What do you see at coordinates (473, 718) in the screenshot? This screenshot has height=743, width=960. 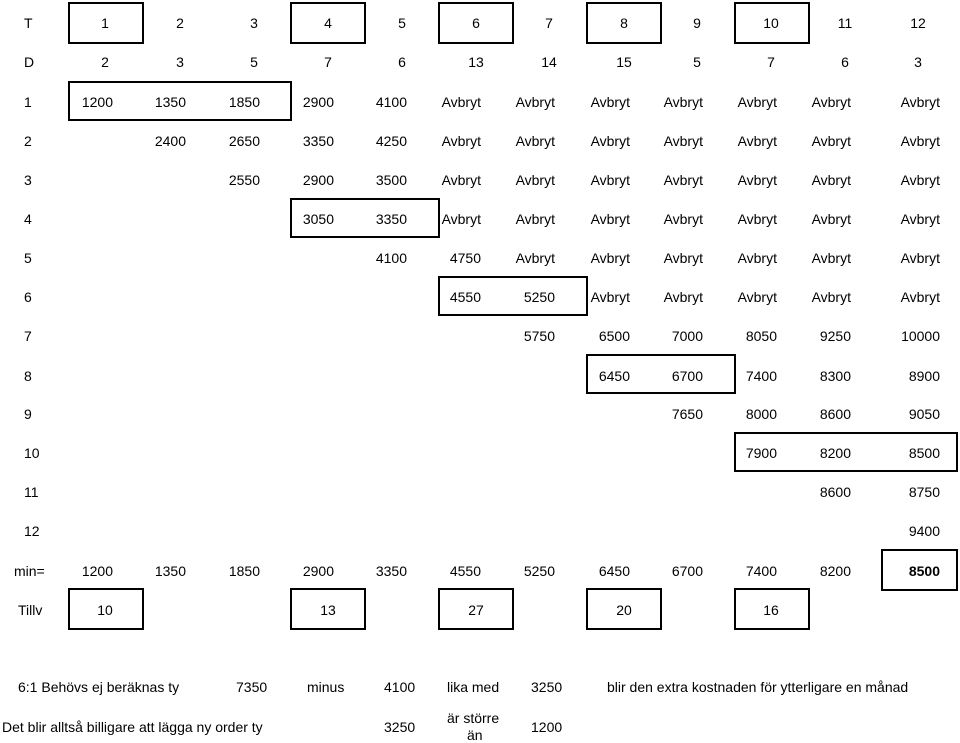 I see `note-2-compare-line1: är större` at bounding box center [473, 718].